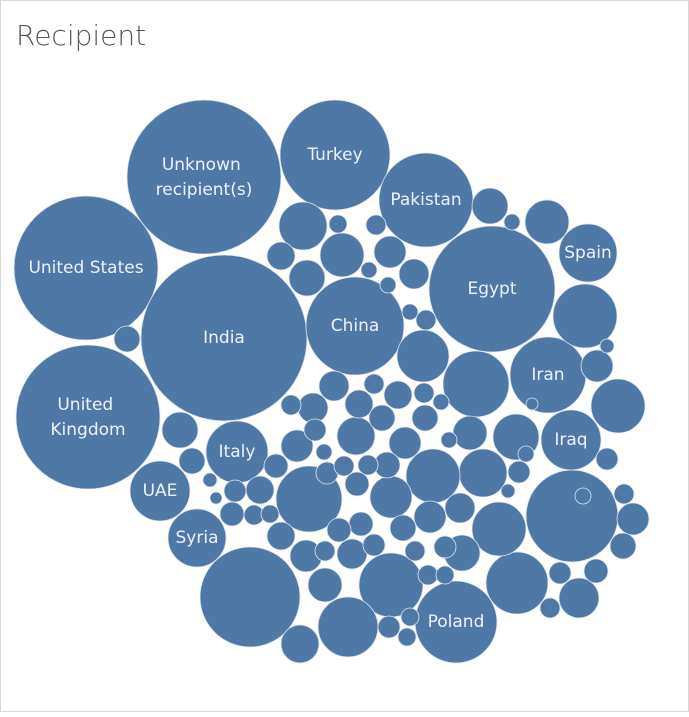 This screenshot has width=689, height=717. I want to click on bubble-label: India, so click(224, 338).